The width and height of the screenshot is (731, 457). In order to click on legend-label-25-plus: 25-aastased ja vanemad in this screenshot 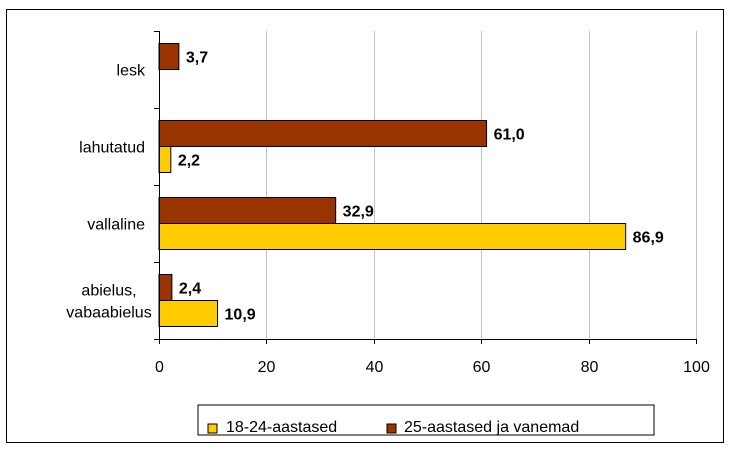, I will do `click(491, 427)`.